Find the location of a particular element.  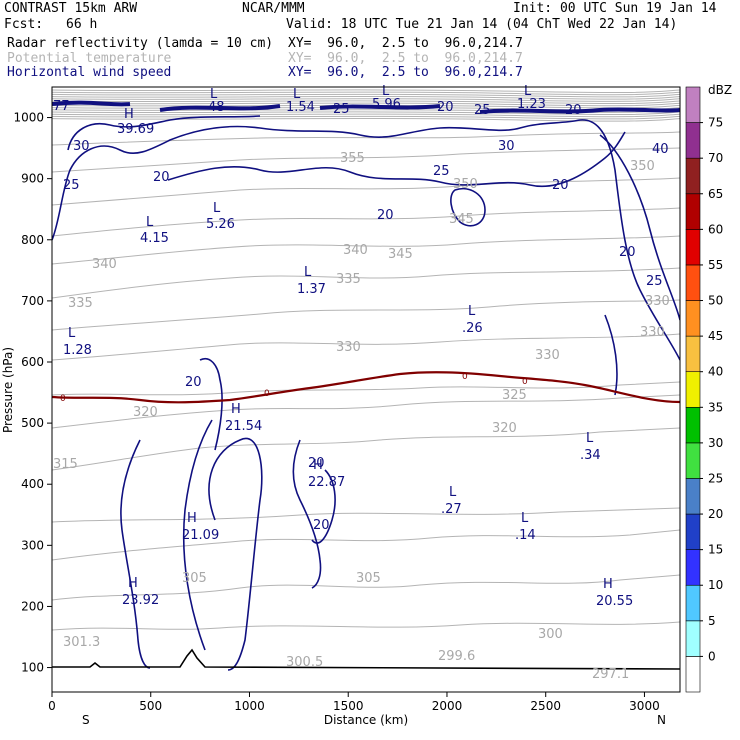

colorbar-label: 20 is located at coordinates (715, 514).